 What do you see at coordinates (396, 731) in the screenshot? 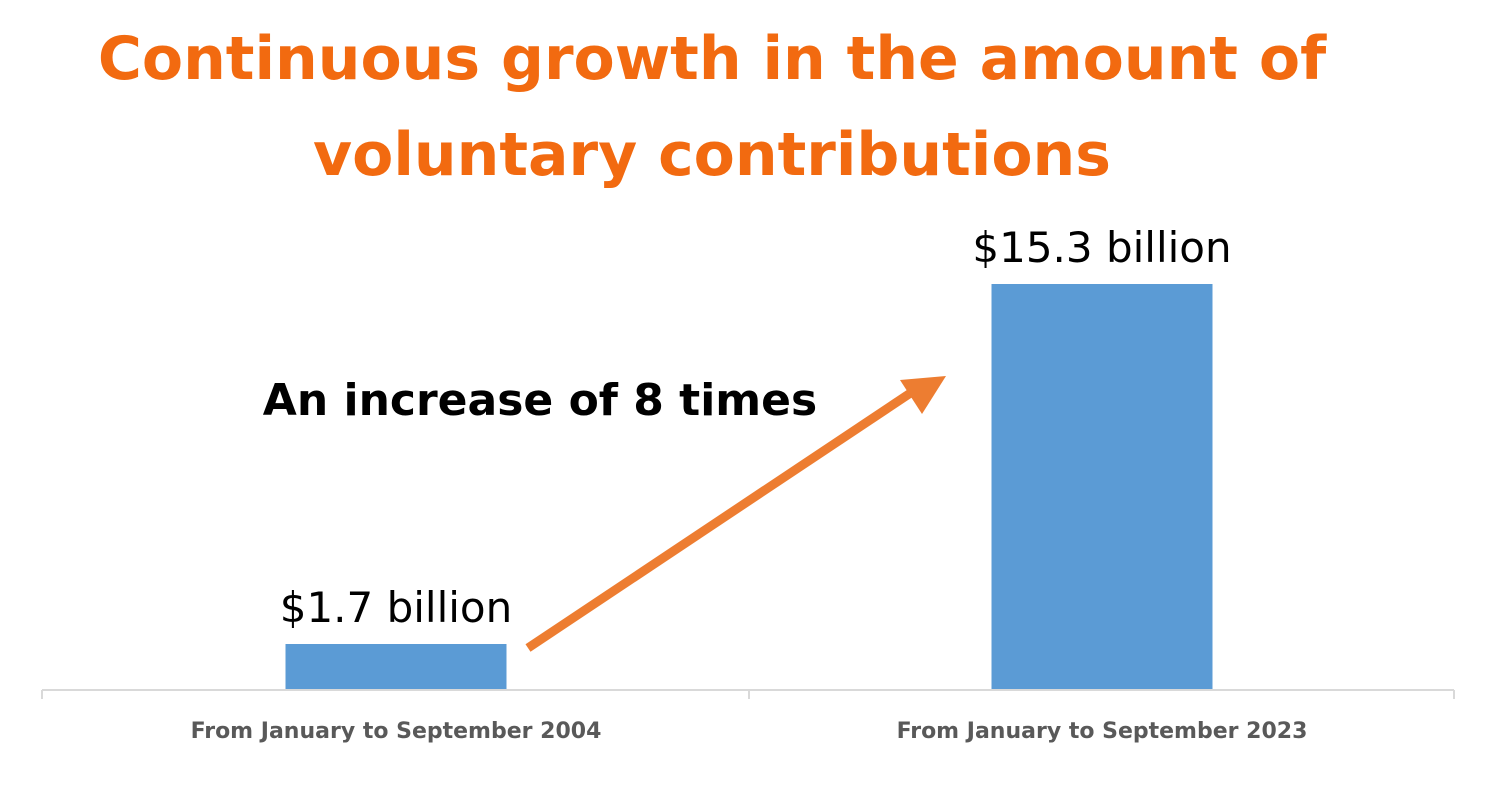
I see `x-tick-label-2004: From January to September 2004` at bounding box center [396, 731].